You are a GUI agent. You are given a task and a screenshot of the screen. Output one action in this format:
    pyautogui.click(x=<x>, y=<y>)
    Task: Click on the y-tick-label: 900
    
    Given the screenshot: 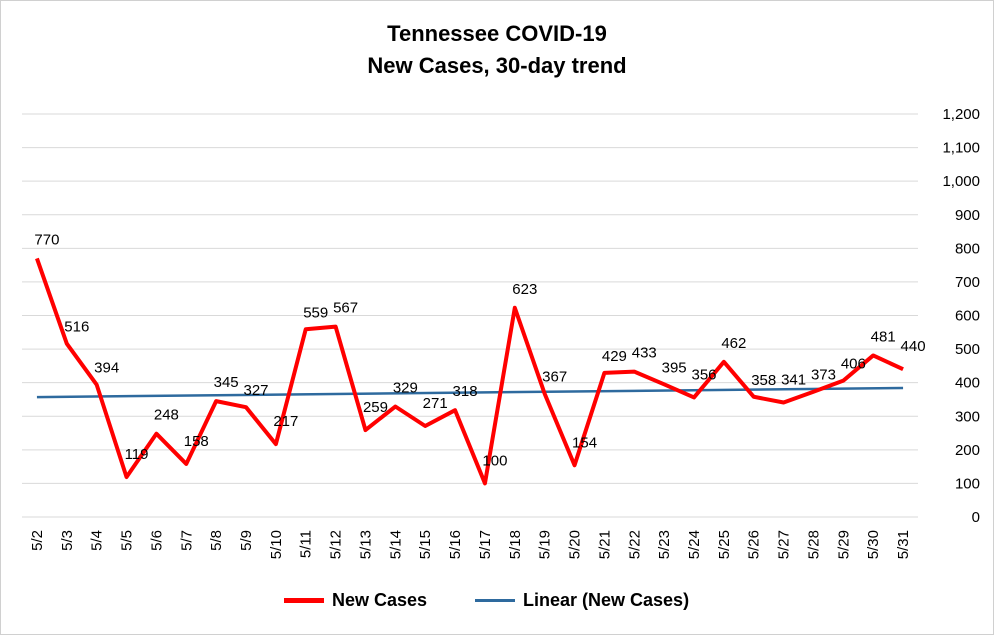 What is the action you would take?
    pyautogui.click(x=967, y=215)
    